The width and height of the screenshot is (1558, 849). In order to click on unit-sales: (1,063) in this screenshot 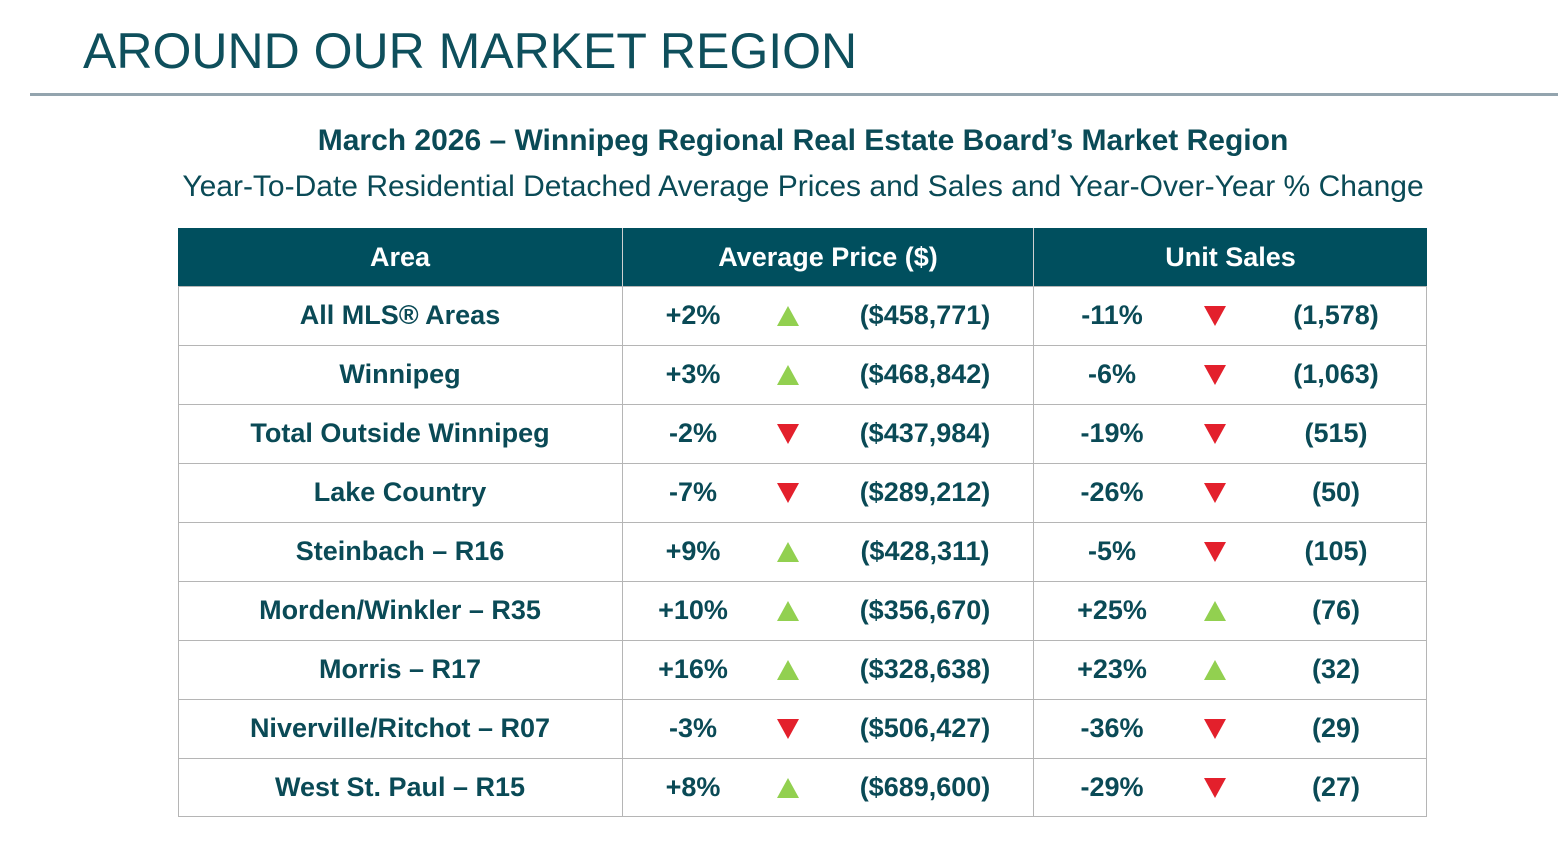, I will do `click(1336, 374)`.